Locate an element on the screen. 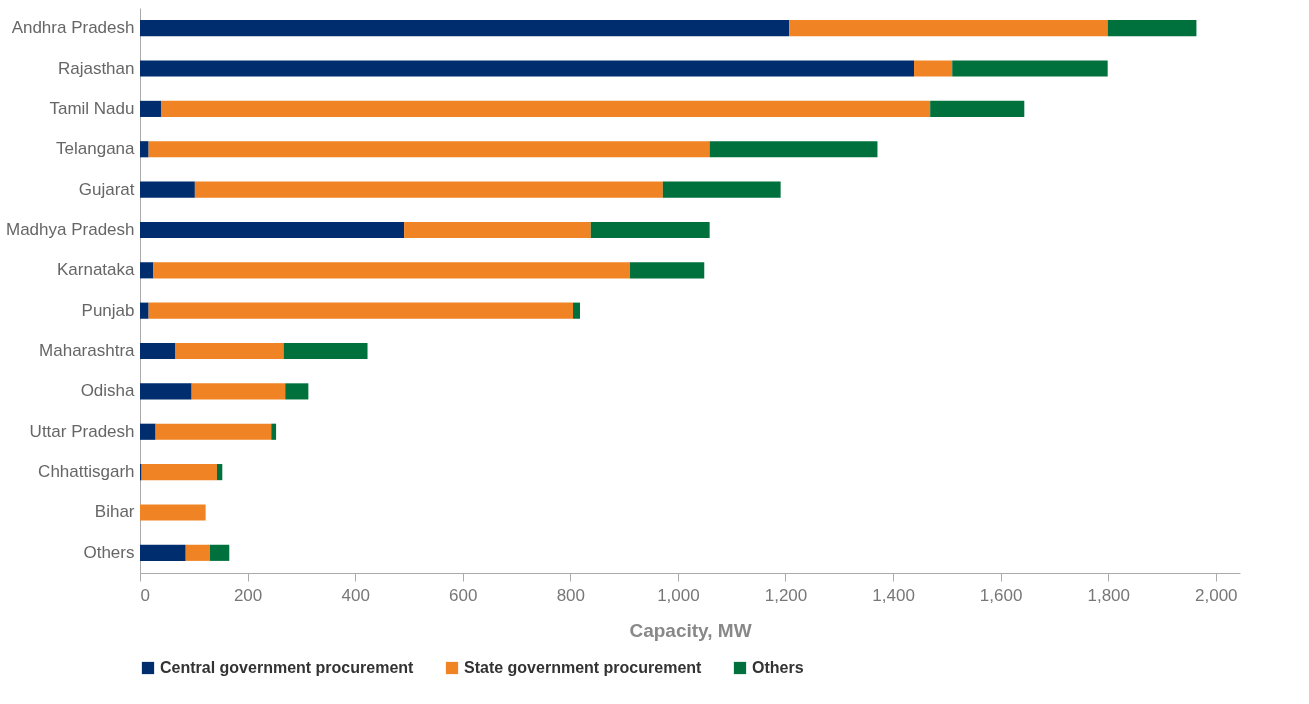 The height and width of the screenshot is (704, 1309). y-tick-label: Telangana is located at coordinates (96, 149).